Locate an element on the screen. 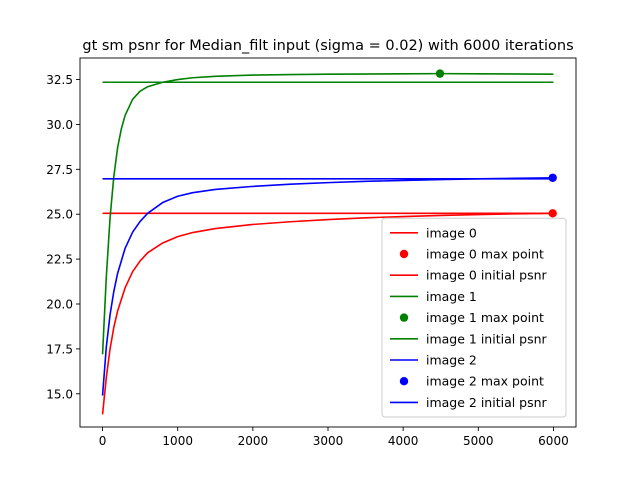 The image size is (640, 484). legend-box is located at coordinates (474, 317).